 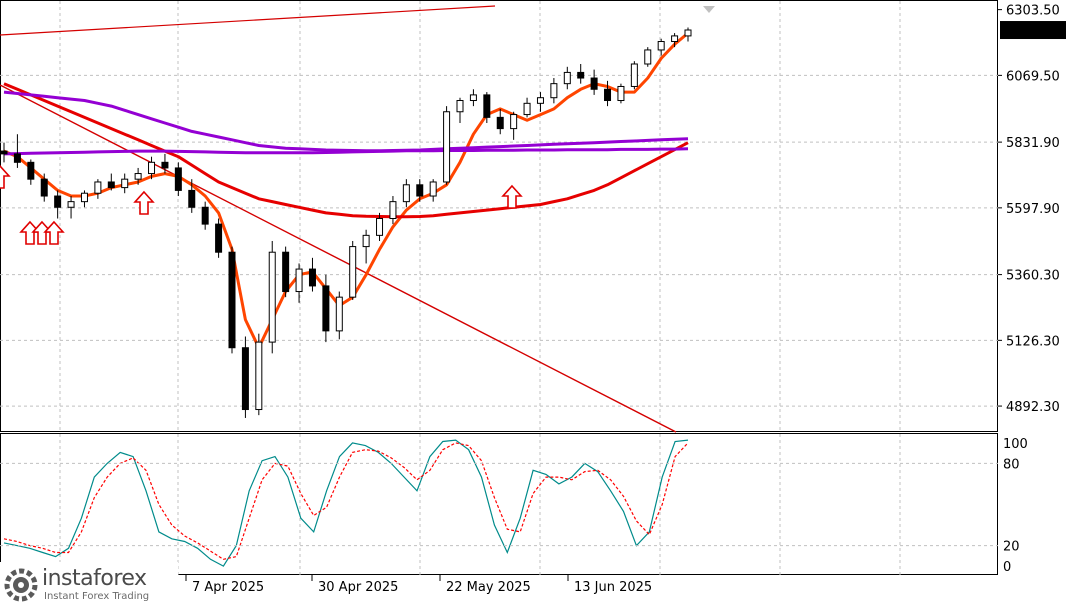 What do you see at coordinates (1033, 341) in the screenshot?
I see `price-tick-label: 5126.30` at bounding box center [1033, 341].